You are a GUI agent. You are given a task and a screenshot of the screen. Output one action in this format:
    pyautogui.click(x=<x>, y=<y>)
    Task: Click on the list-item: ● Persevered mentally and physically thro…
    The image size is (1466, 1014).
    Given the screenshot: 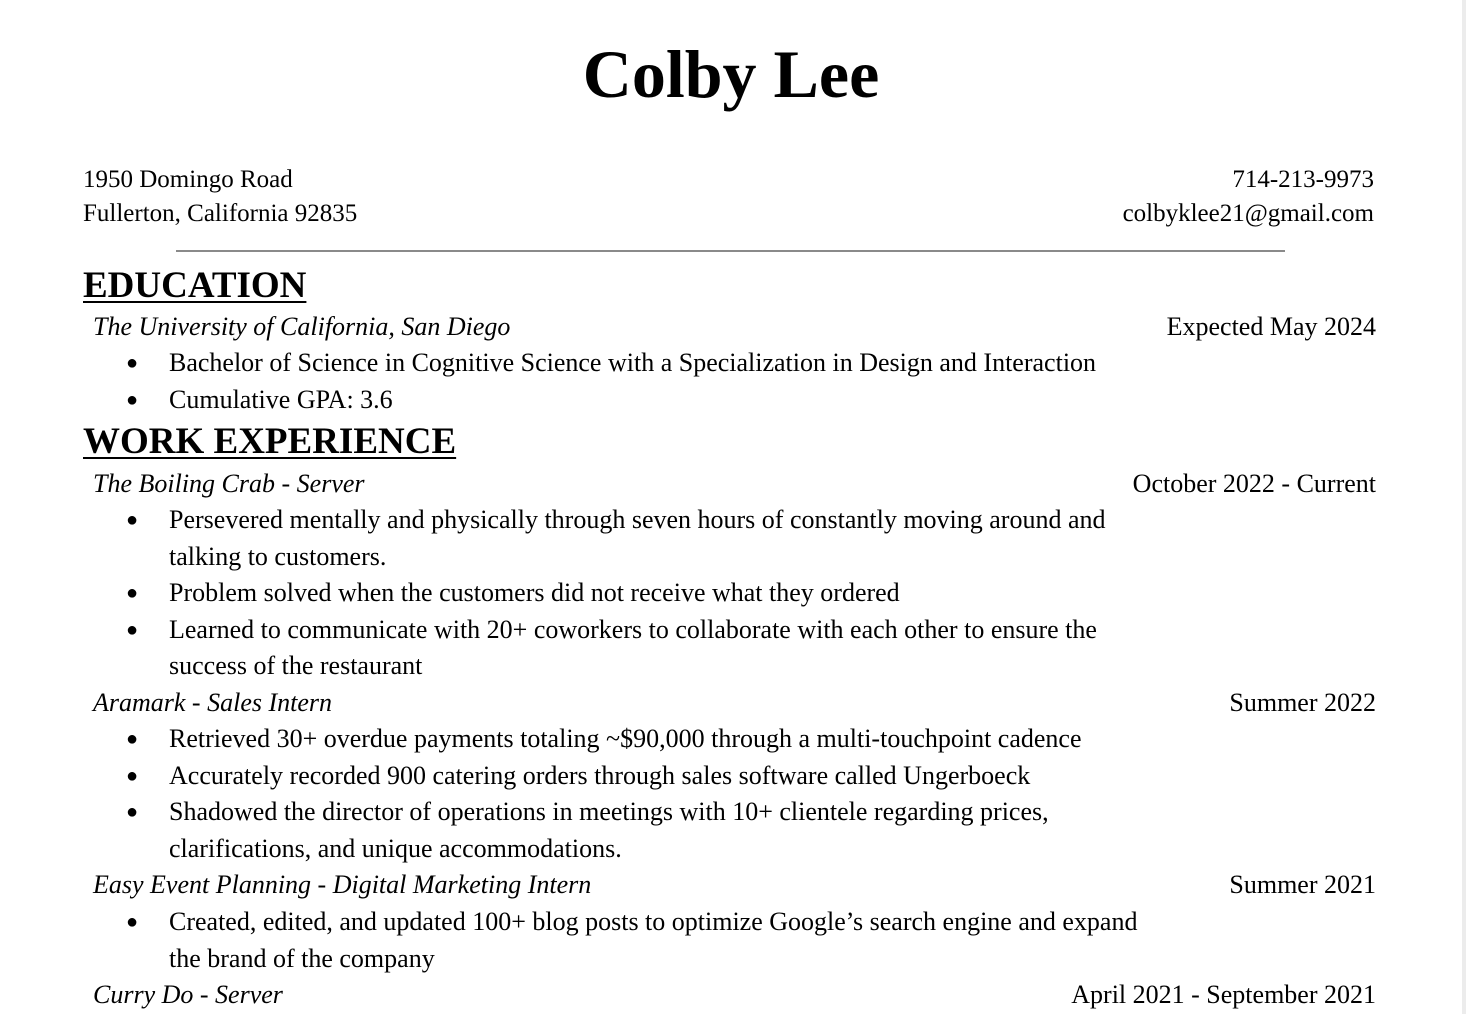 What is the action you would take?
    pyautogui.click(x=646, y=538)
    